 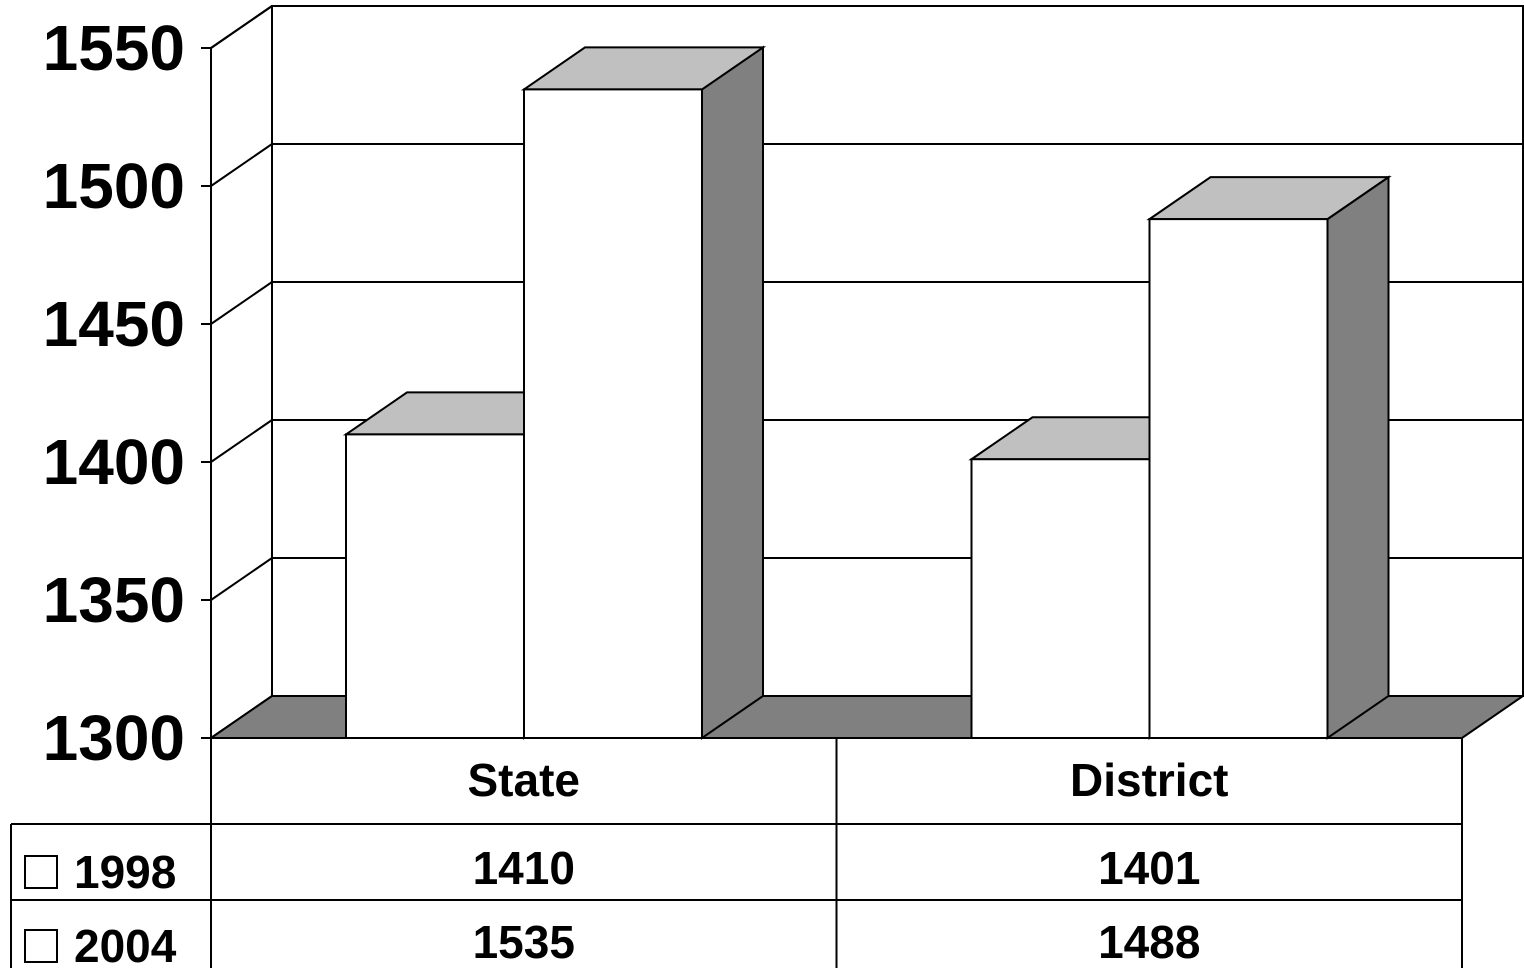 I want to click on y-tick-label: 1450, so click(x=114, y=324).